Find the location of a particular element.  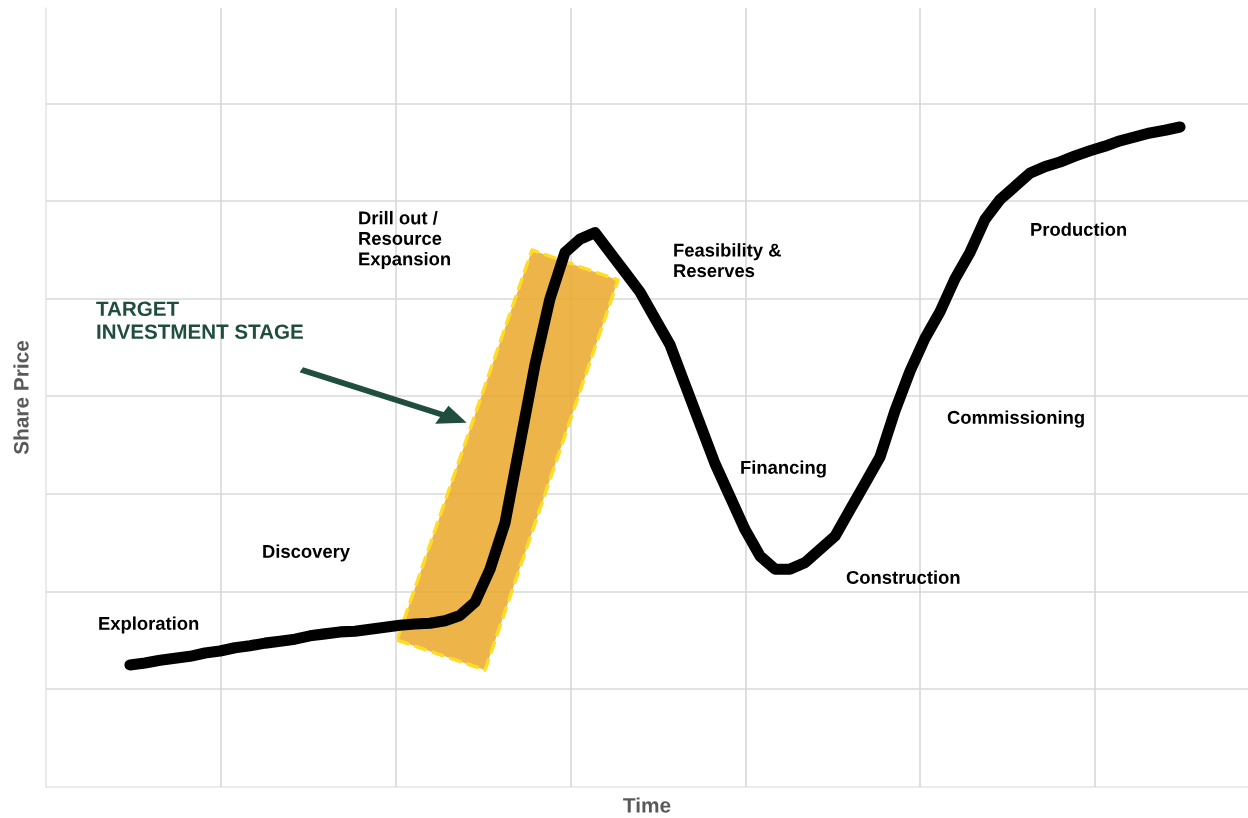

annotation: TARGET INVESTMENT STAGE is located at coordinates (199, 320).